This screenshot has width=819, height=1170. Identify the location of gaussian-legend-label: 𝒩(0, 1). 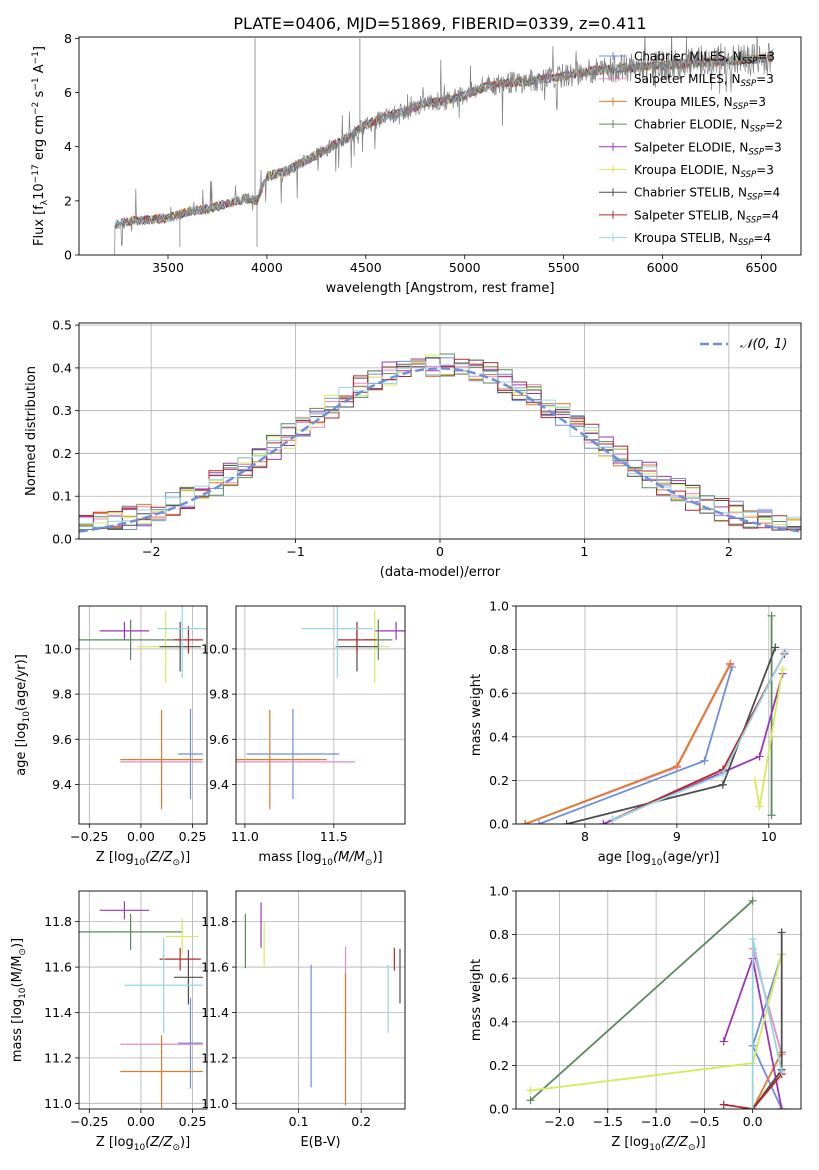
(763, 344).